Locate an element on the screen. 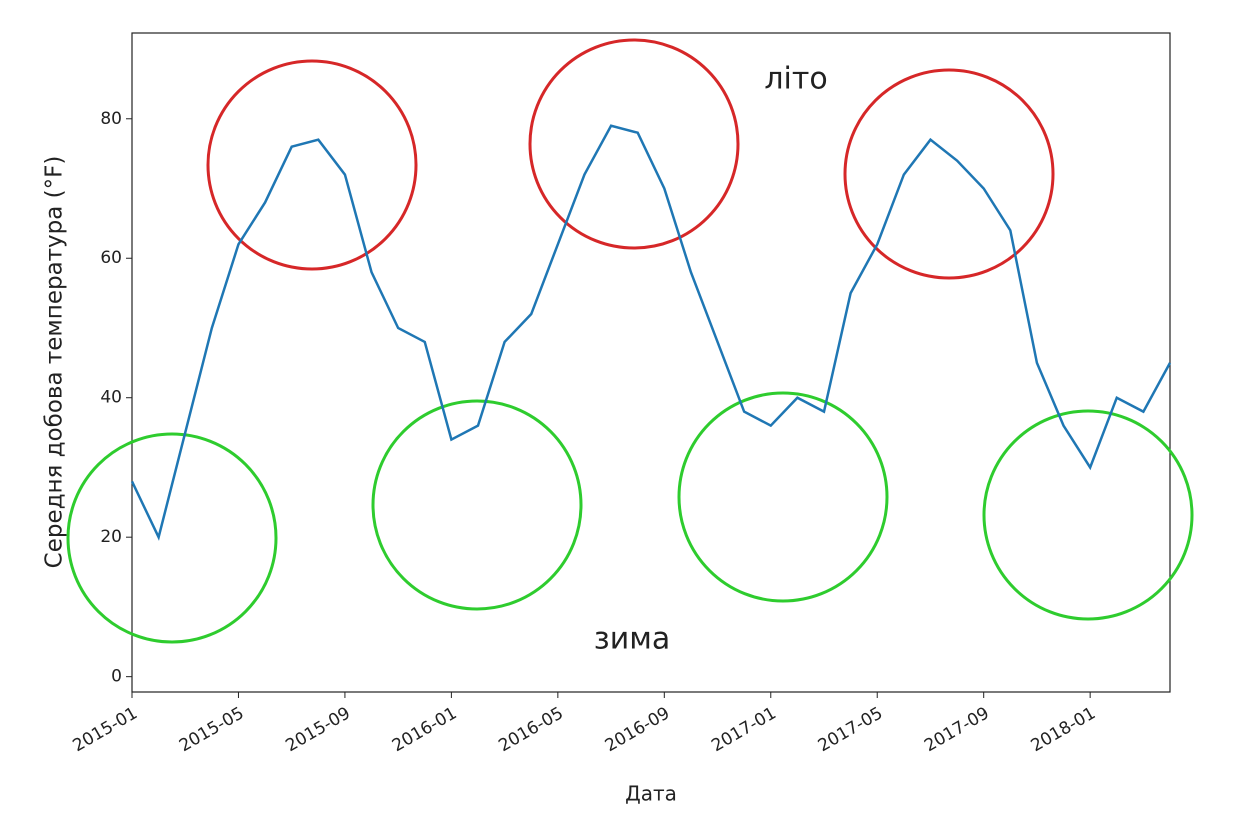  x-tick-label: 2017-09 is located at coordinates (957, 729).